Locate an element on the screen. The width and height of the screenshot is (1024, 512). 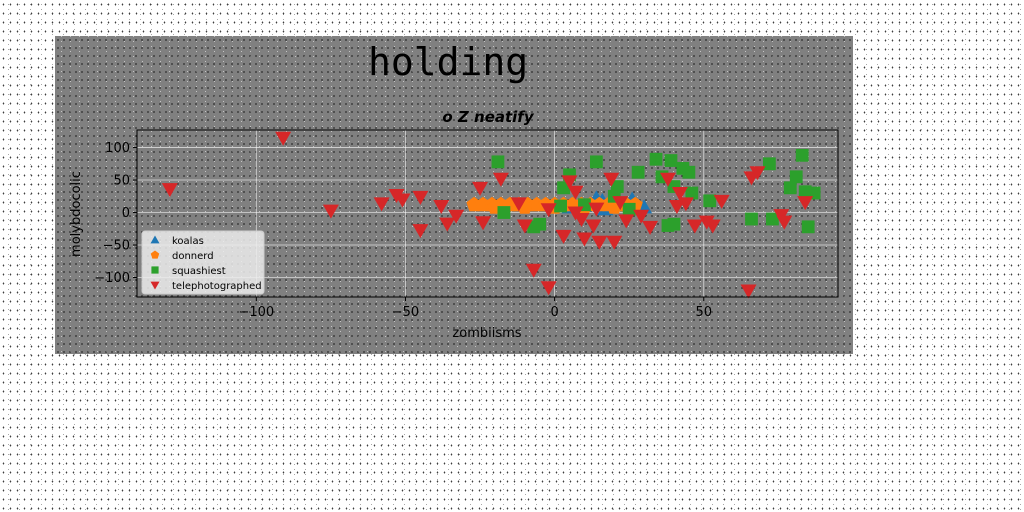
x-tick-label: 50 is located at coordinates (703, 312).